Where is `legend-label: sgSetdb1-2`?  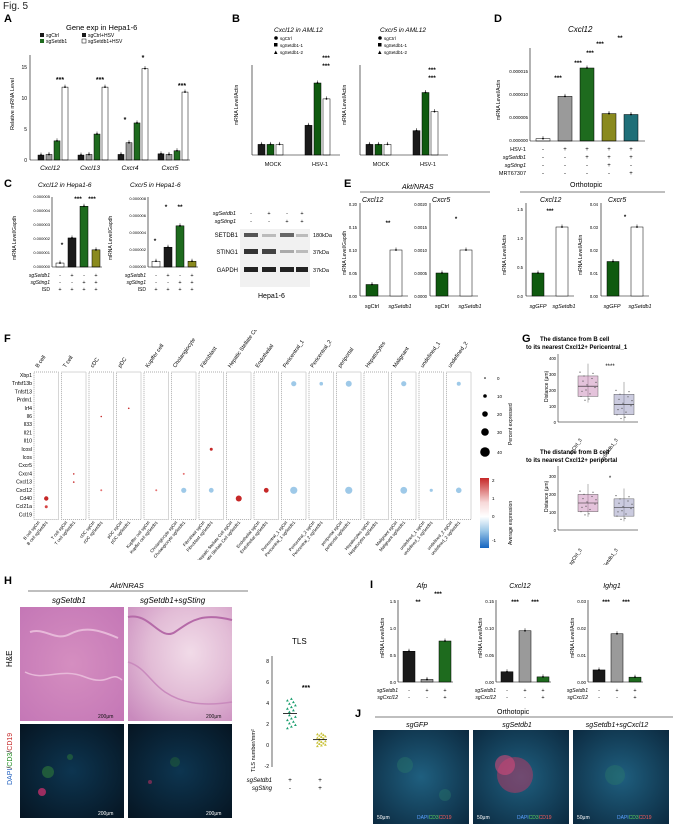 legend-label: sgSetdb1-2 is located at coordinates (292, 52).